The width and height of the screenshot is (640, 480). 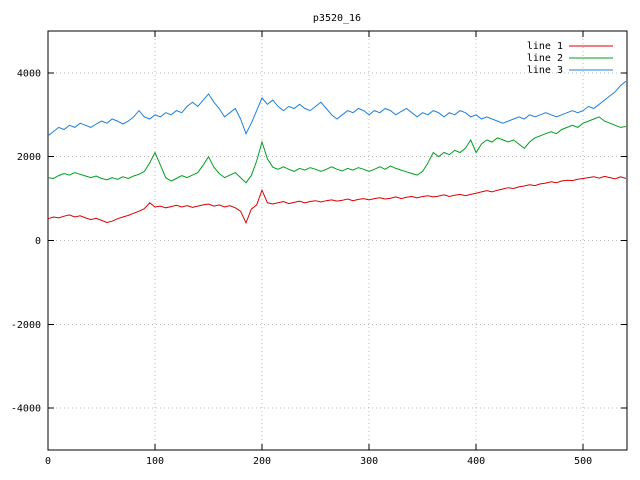 What do you see at coordinates (583, 461) in the screenshot?
I see `x-tick-label: 500` at bounding box center [583, 461].